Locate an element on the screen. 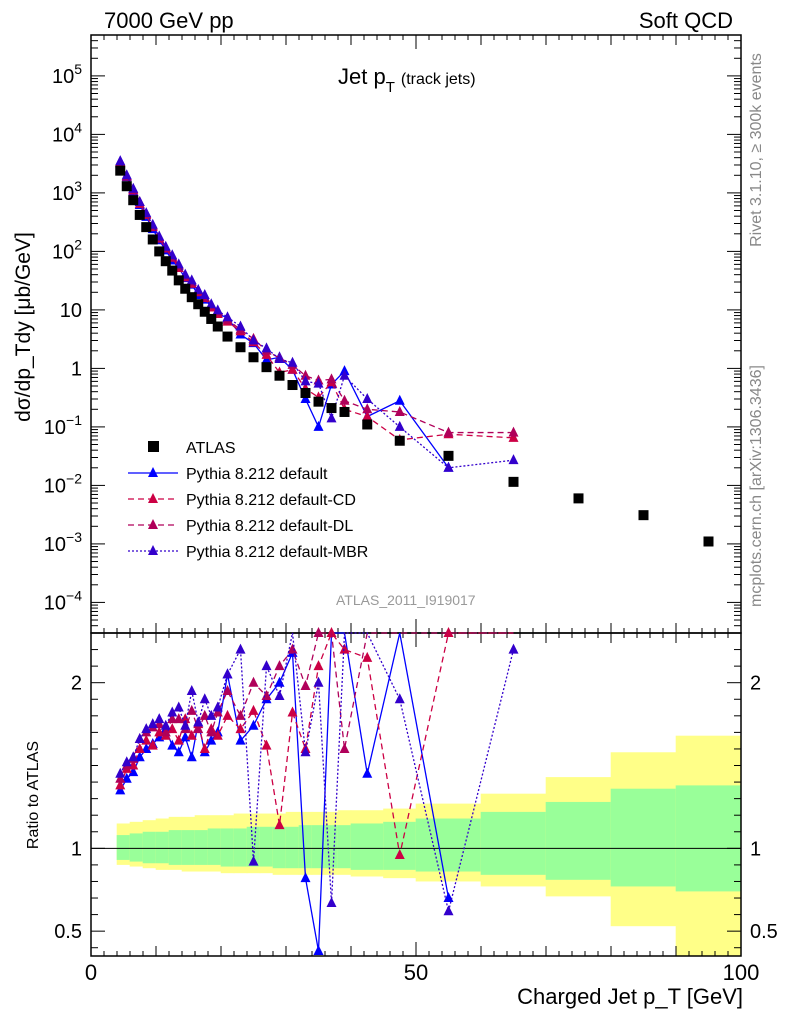 The width and height of the screenshot is (786, 1024). legend-marker-atlas is located at coordinates (153, 446).